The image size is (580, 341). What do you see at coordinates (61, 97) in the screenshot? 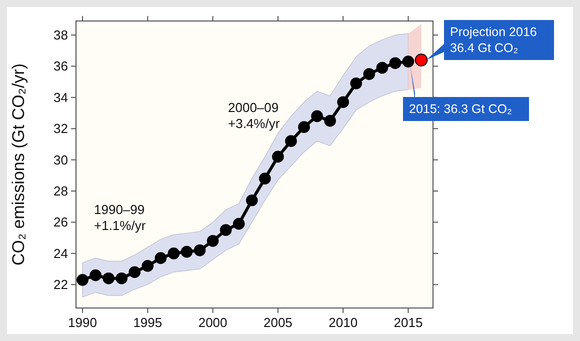
I see `y-tick-label: 34` at bounding box center [61, 97].